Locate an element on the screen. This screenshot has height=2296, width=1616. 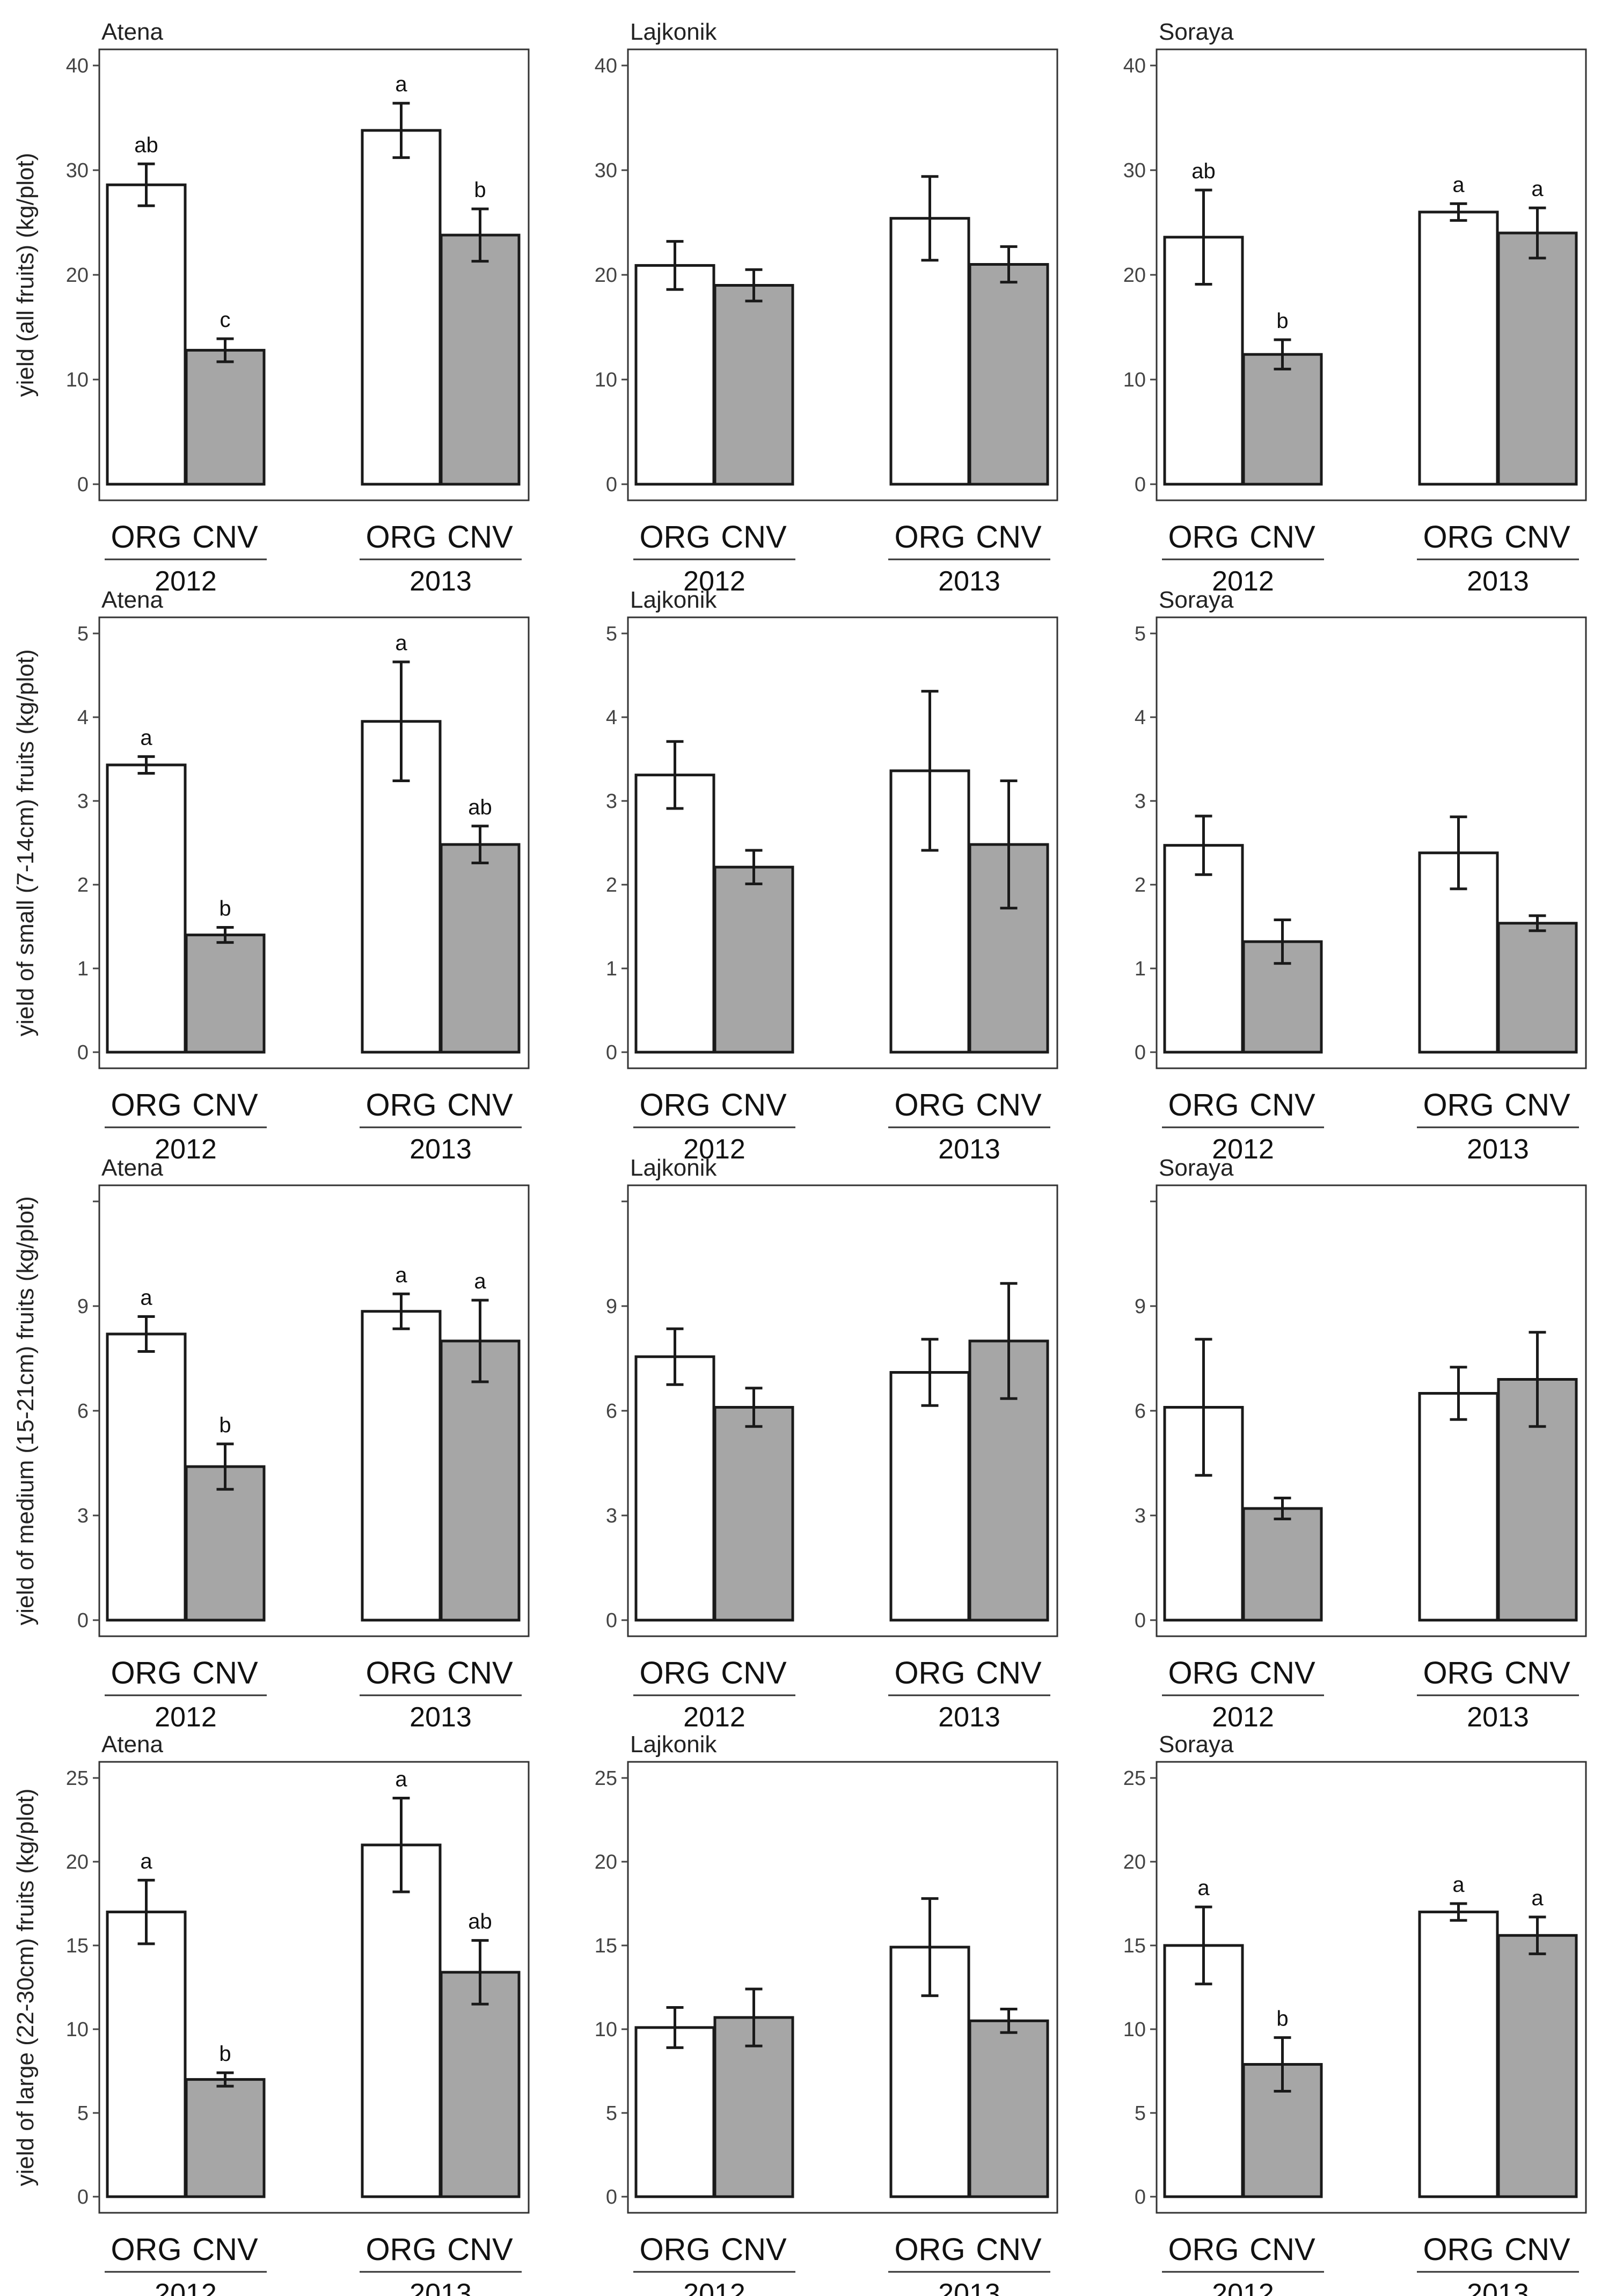
y-axis-label: yield (all fruits) (kg/plot) is located at coordinates (25, 275).